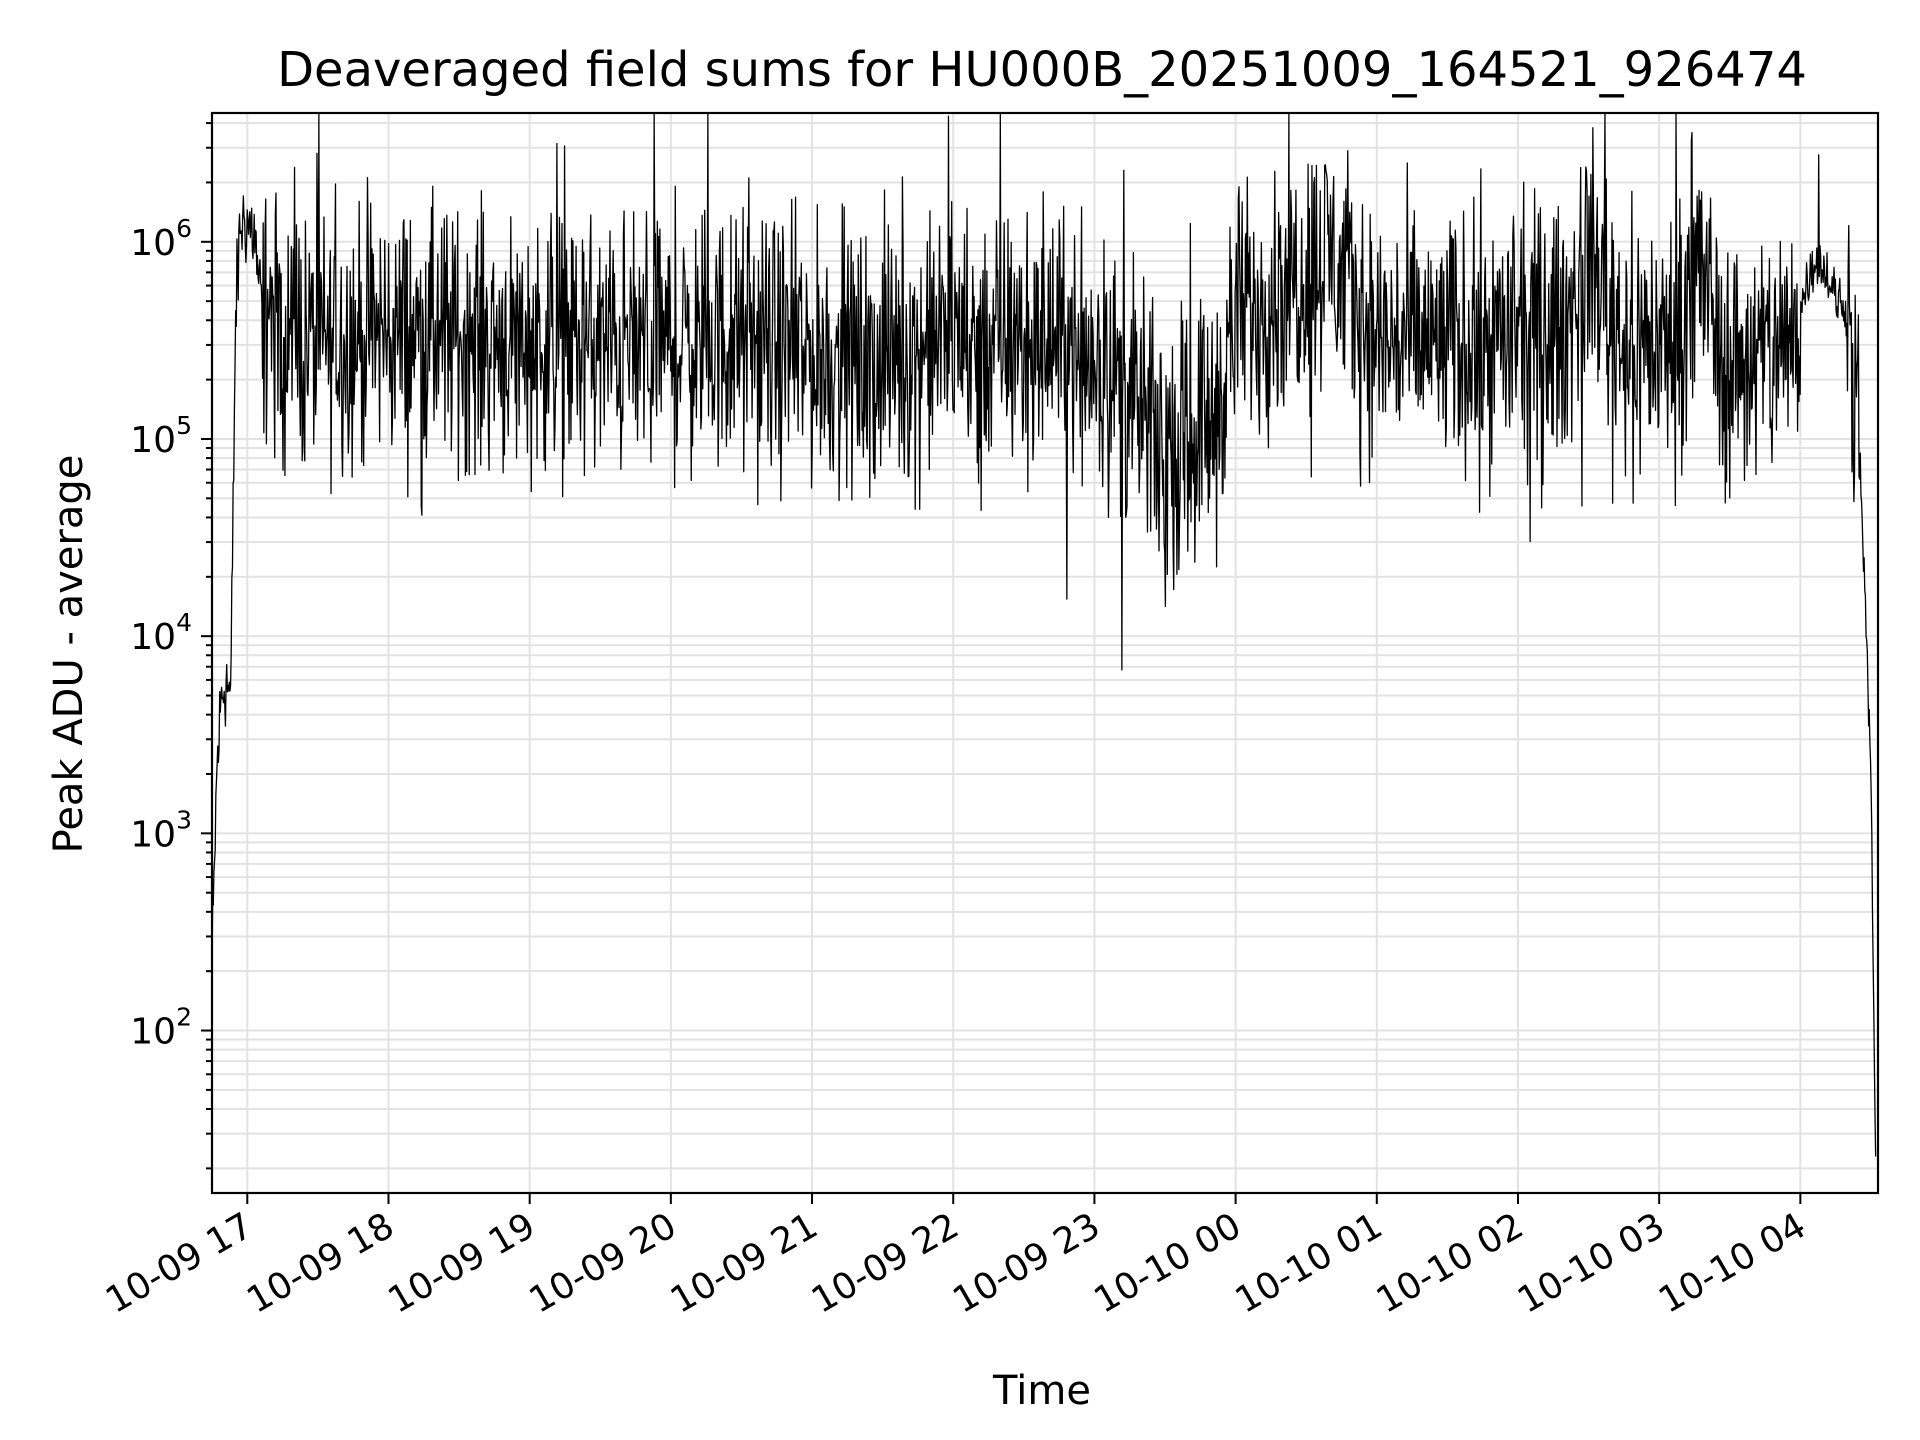 The image size is (1920, 1440). I want to click on y-tick-exponent: 5, so click(184, 425).